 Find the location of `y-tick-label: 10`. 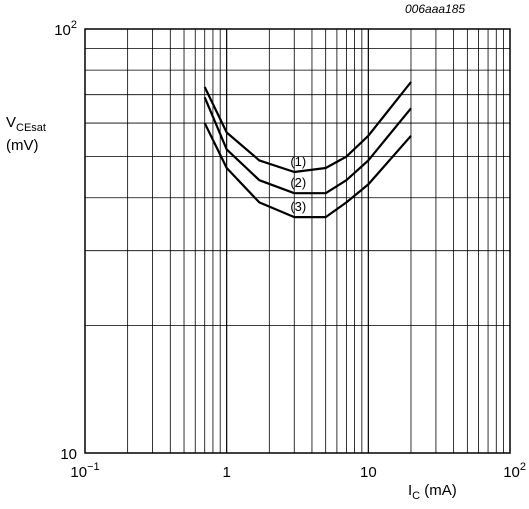

y-tick-label: 10 is located at coordinates (68, 454).